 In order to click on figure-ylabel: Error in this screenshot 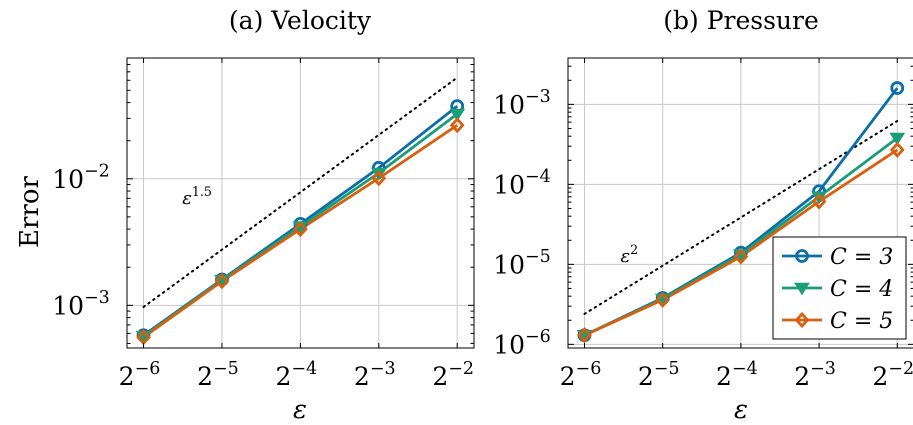, I will do `click(30, 211)`.